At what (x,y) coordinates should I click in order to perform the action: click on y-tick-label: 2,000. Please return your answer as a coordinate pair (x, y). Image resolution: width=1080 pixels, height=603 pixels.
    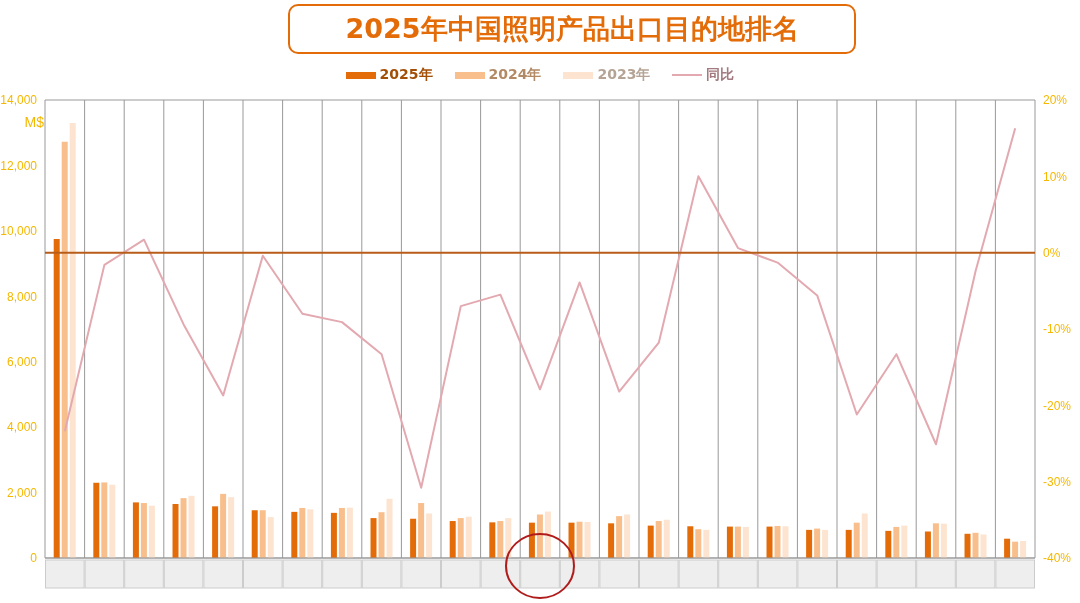
    Looking at the image, I should click on (22, 492).